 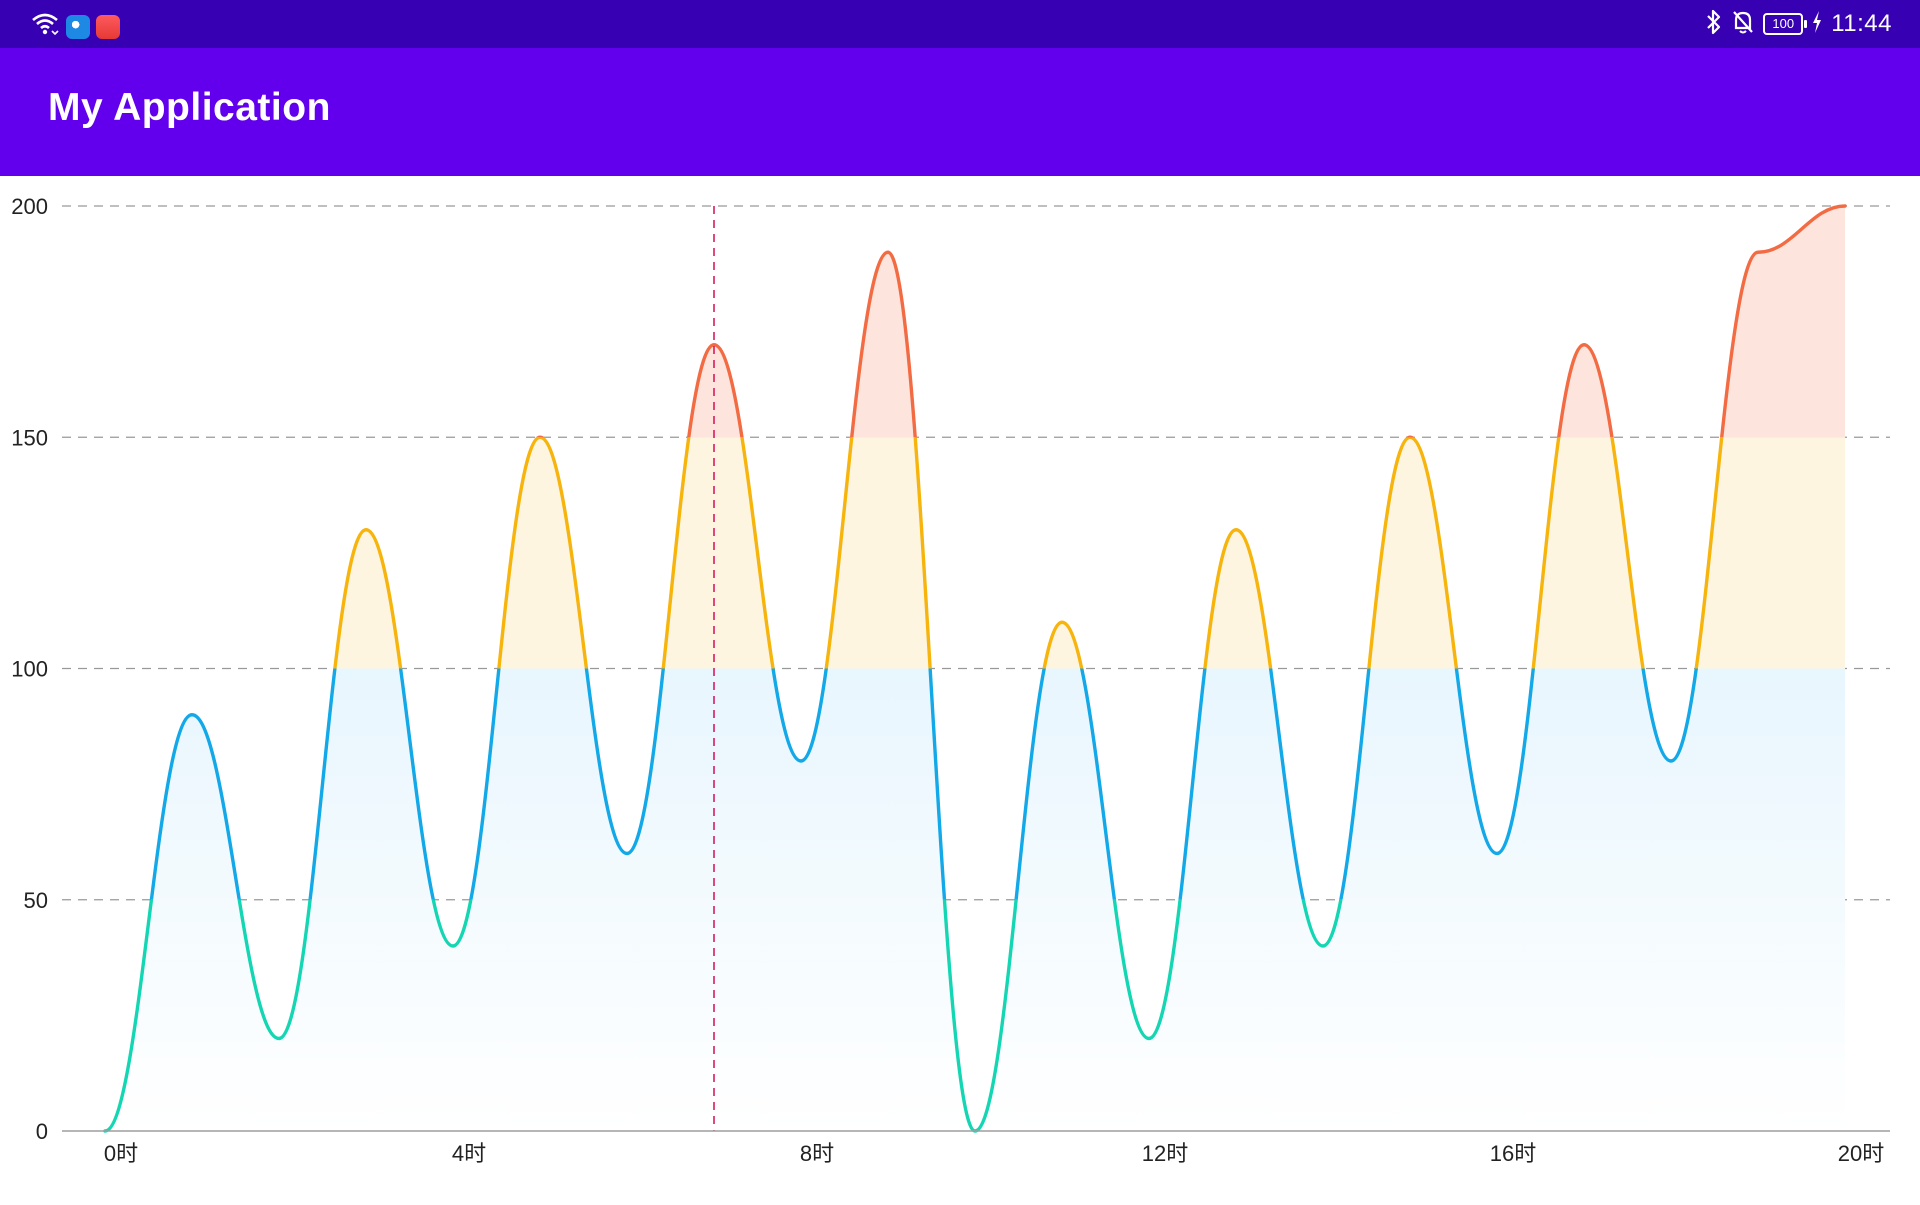 What do you see at coordinates (1785, 24) in the screenshot?
I see `battery-indicator: 100` at bounding box center [1785, 24].